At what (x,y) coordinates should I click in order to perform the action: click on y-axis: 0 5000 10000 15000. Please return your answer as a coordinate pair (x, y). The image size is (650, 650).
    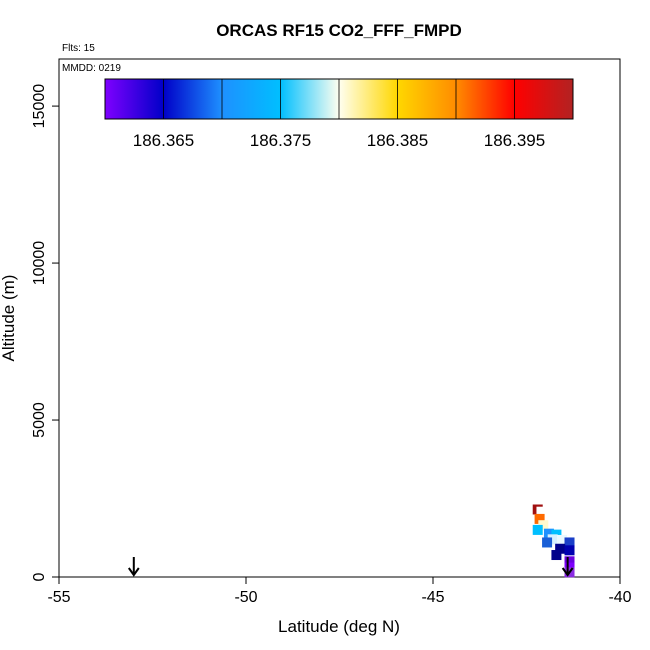
    Looking at the image, I should click on (45, 332).